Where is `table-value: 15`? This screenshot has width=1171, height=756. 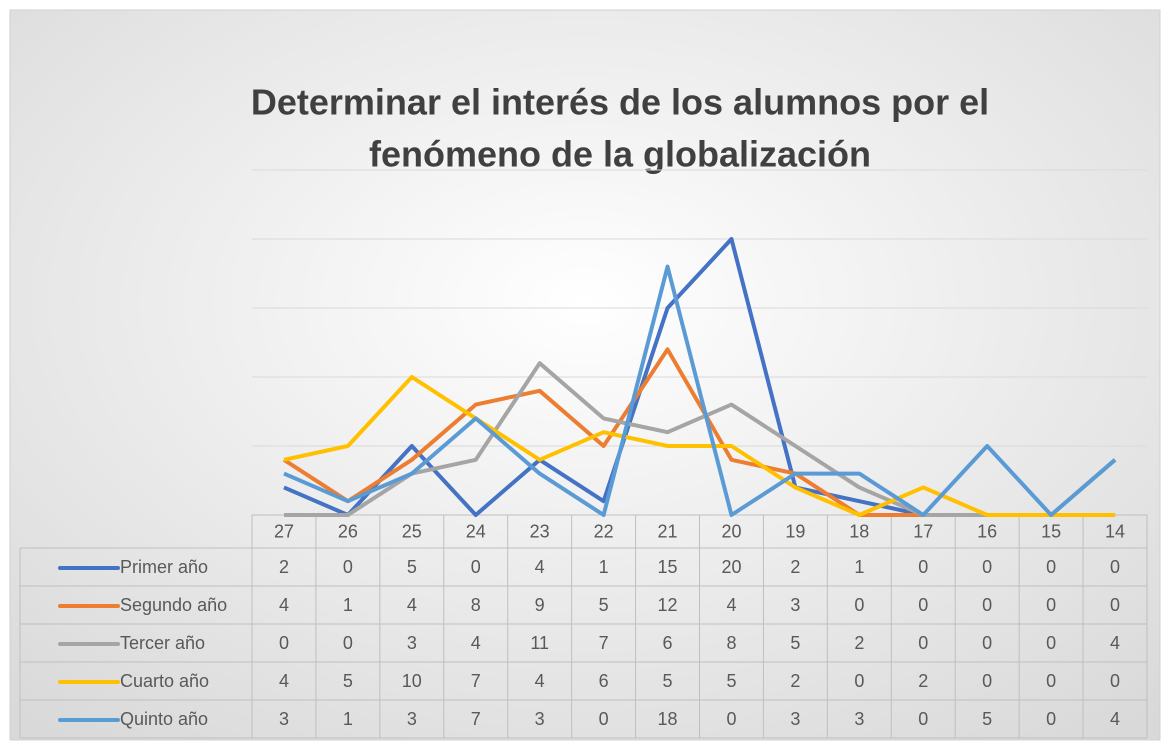
table-value: 15 is located at coordinates (668, 567).